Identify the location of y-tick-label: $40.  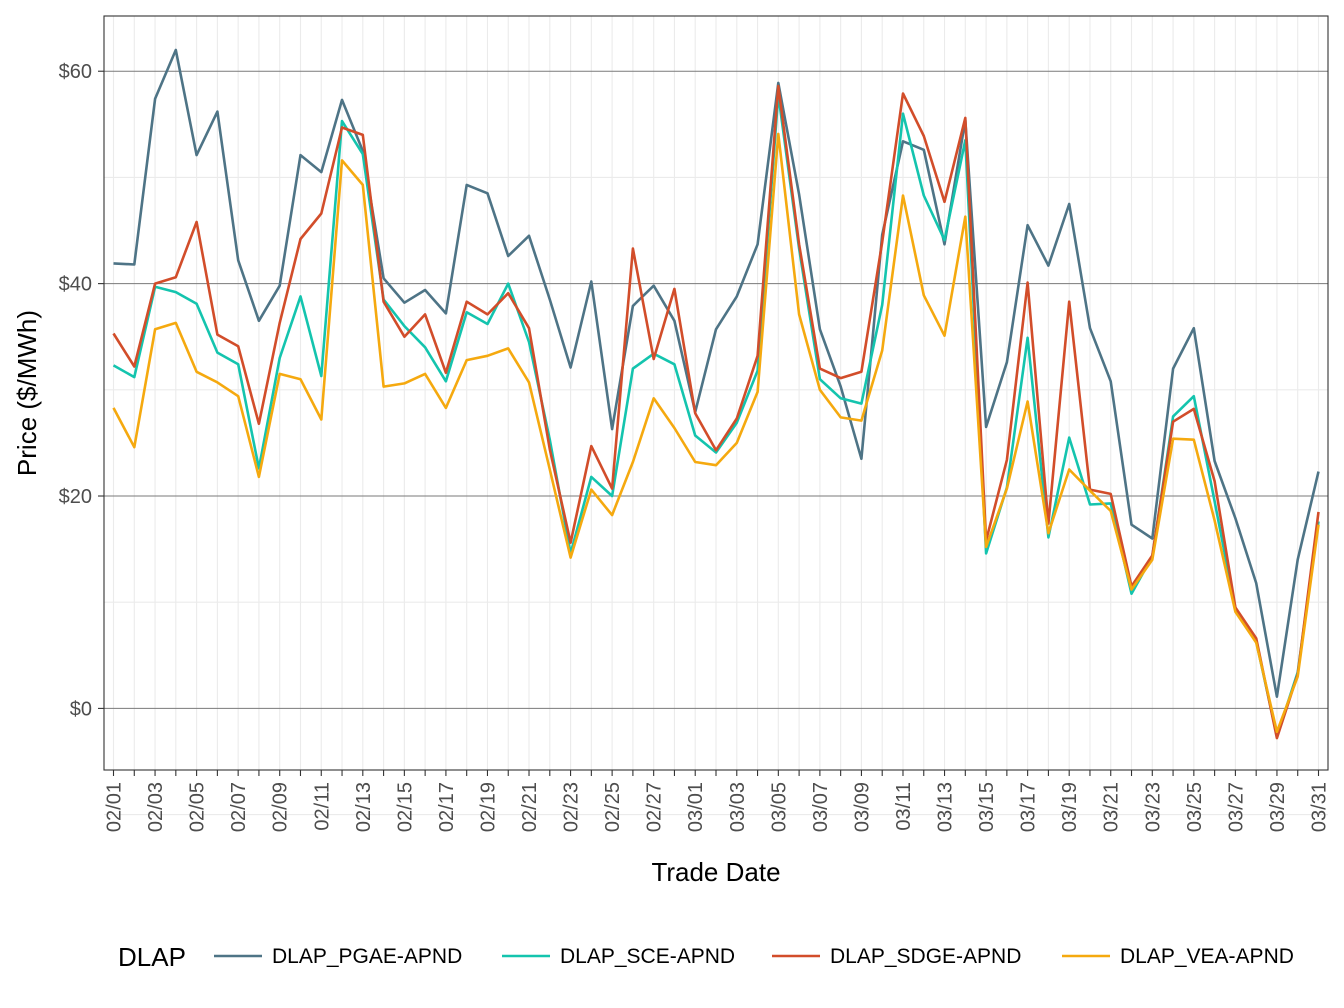
(75, 285).